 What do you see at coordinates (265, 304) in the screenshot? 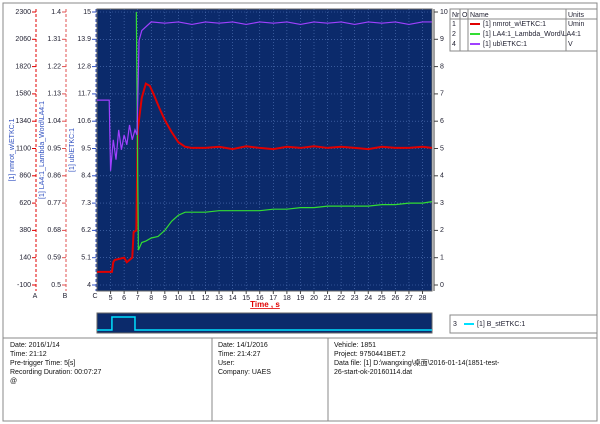
I see `x-axis-label: Time , s` at bounding box center [265, 304].